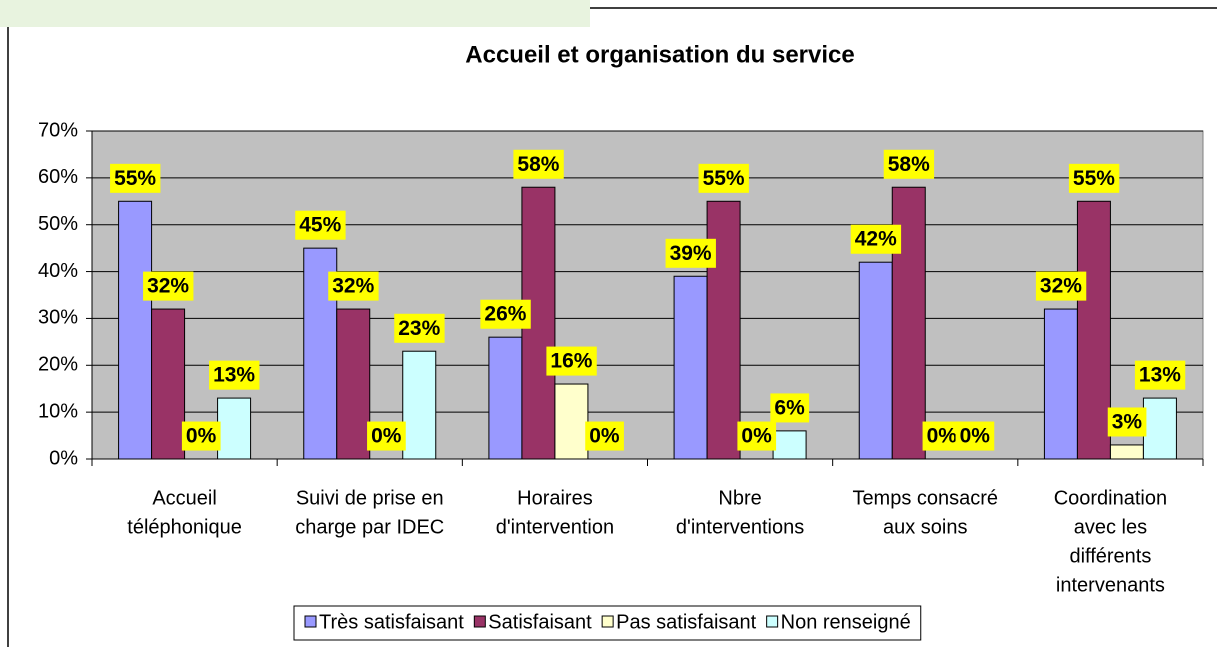 The width and height of the screenshot is (1217, 647). I want to click on y-tick-label: 60%, so click(58, 177).